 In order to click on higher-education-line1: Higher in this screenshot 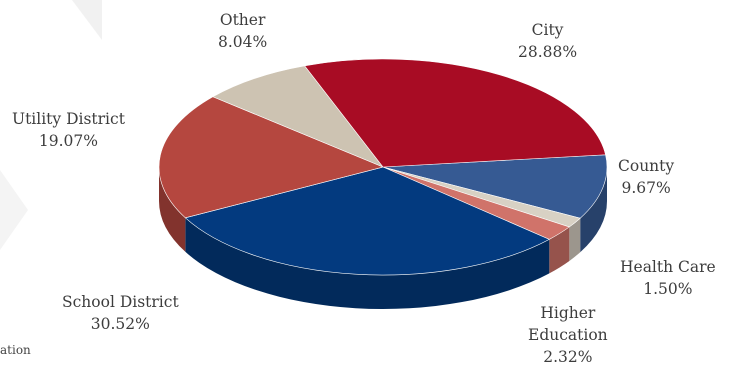, I will do `click(568, 313)`.